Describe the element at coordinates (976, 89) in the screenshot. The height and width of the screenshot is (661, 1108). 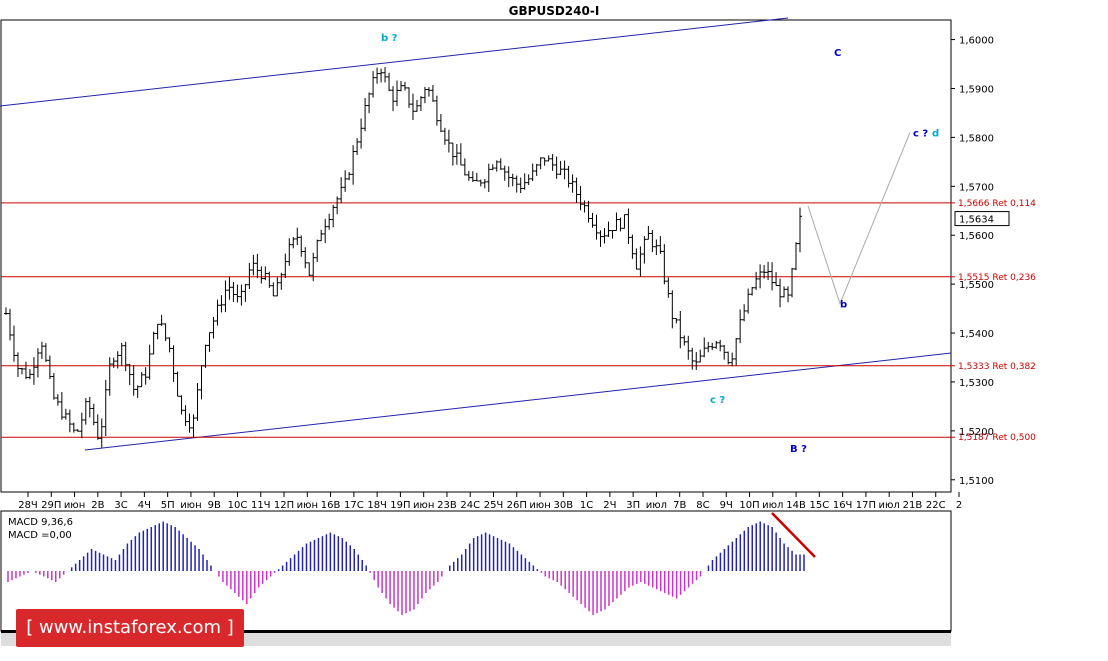
I see `price-tick-label: 1,5900` at that location.